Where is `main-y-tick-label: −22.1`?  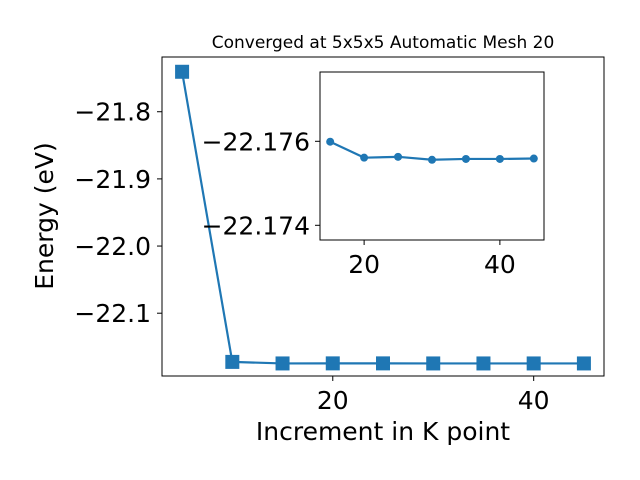 main-y-tick-label: −22.1 is located at coordinates (112, 313).